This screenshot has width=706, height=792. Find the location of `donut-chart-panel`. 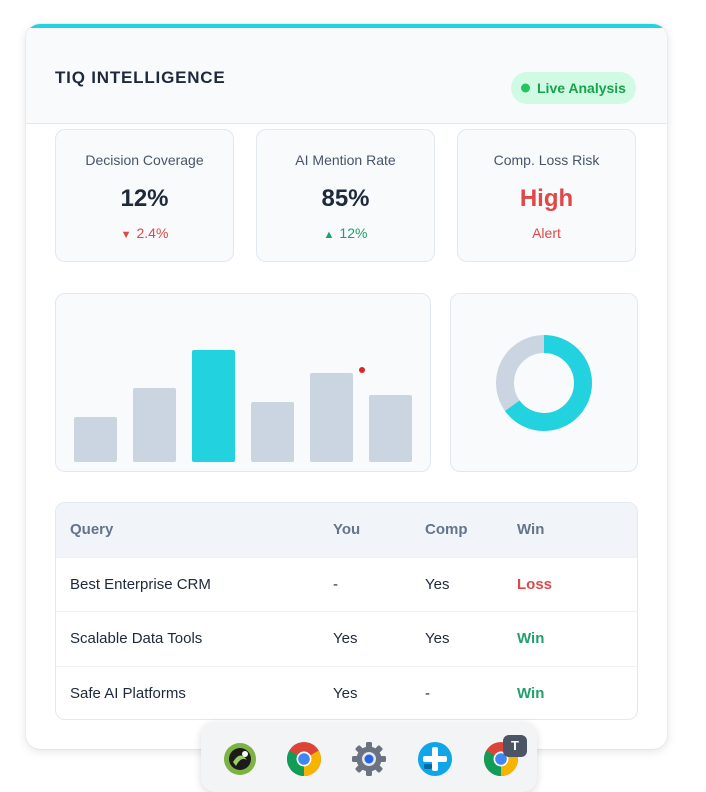

donut-chart-panel is located at coordinates (544, 382).